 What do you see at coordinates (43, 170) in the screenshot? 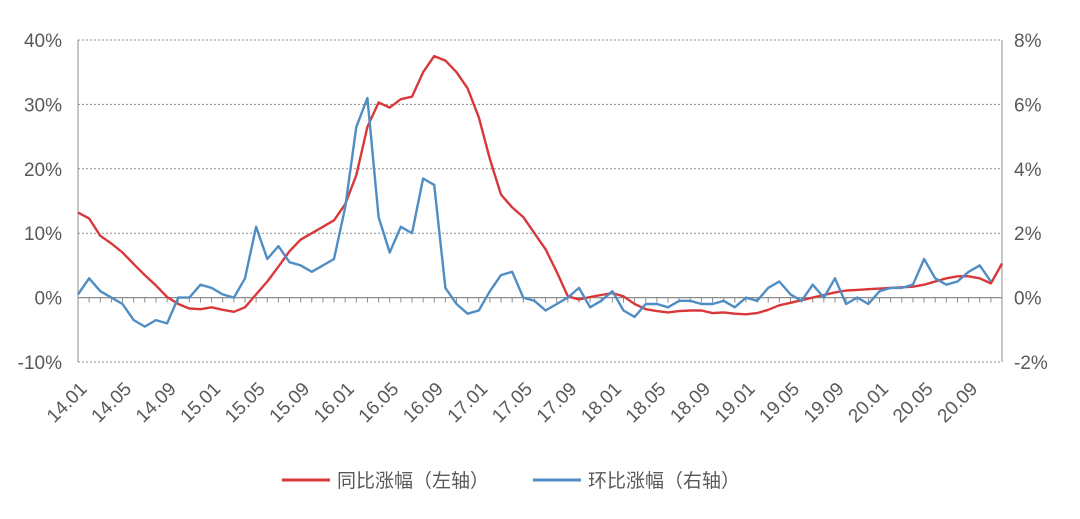
I see `left-tick-label: 20%` at bounding box center [43, 170].